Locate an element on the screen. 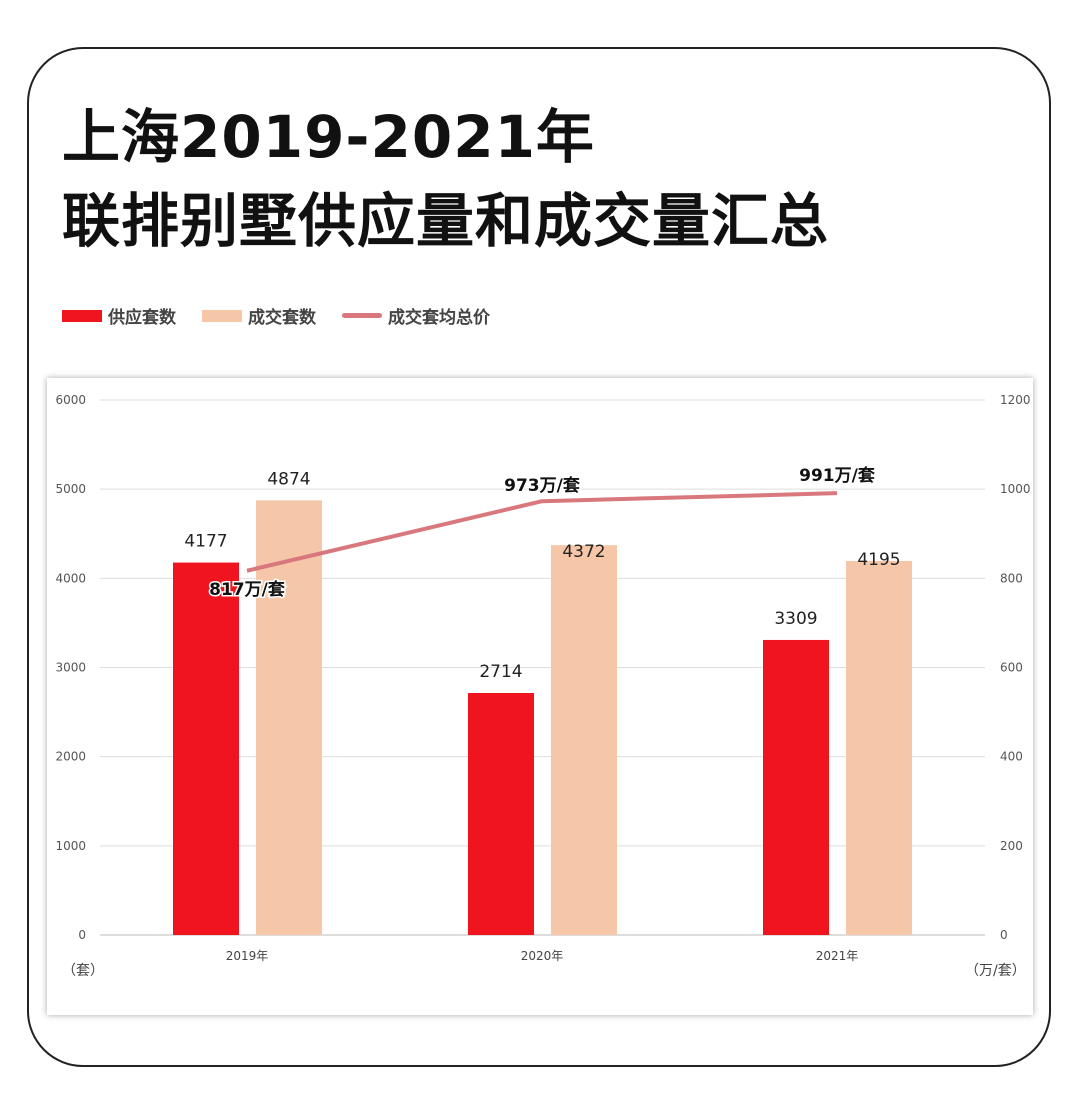 Image resolution: width=1080 pixels, height=1112 pixels. y-left-tick: 3000 is located at coordinates (70, 668).